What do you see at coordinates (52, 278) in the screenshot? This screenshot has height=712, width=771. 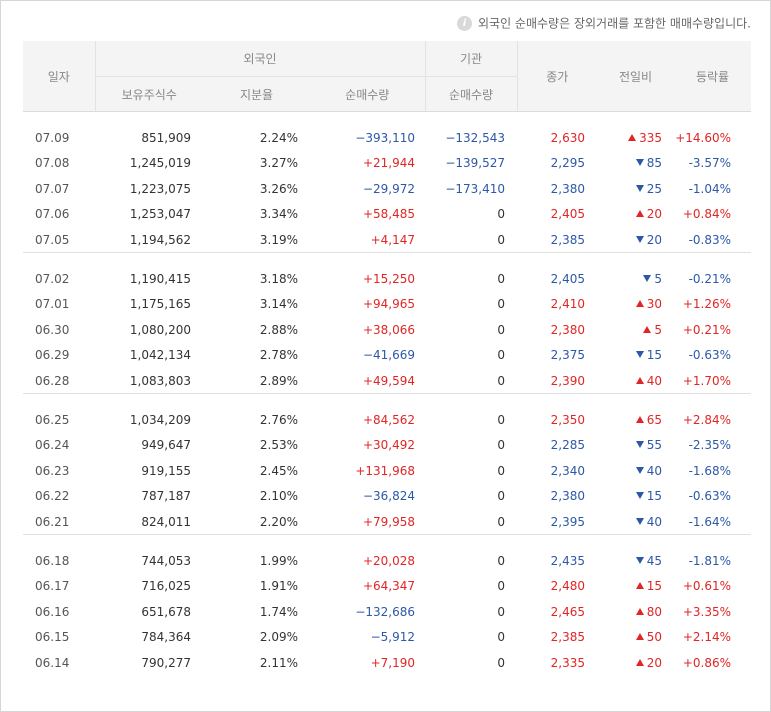 I see `date-cell: 07.02` at bounding box center [52, 278].